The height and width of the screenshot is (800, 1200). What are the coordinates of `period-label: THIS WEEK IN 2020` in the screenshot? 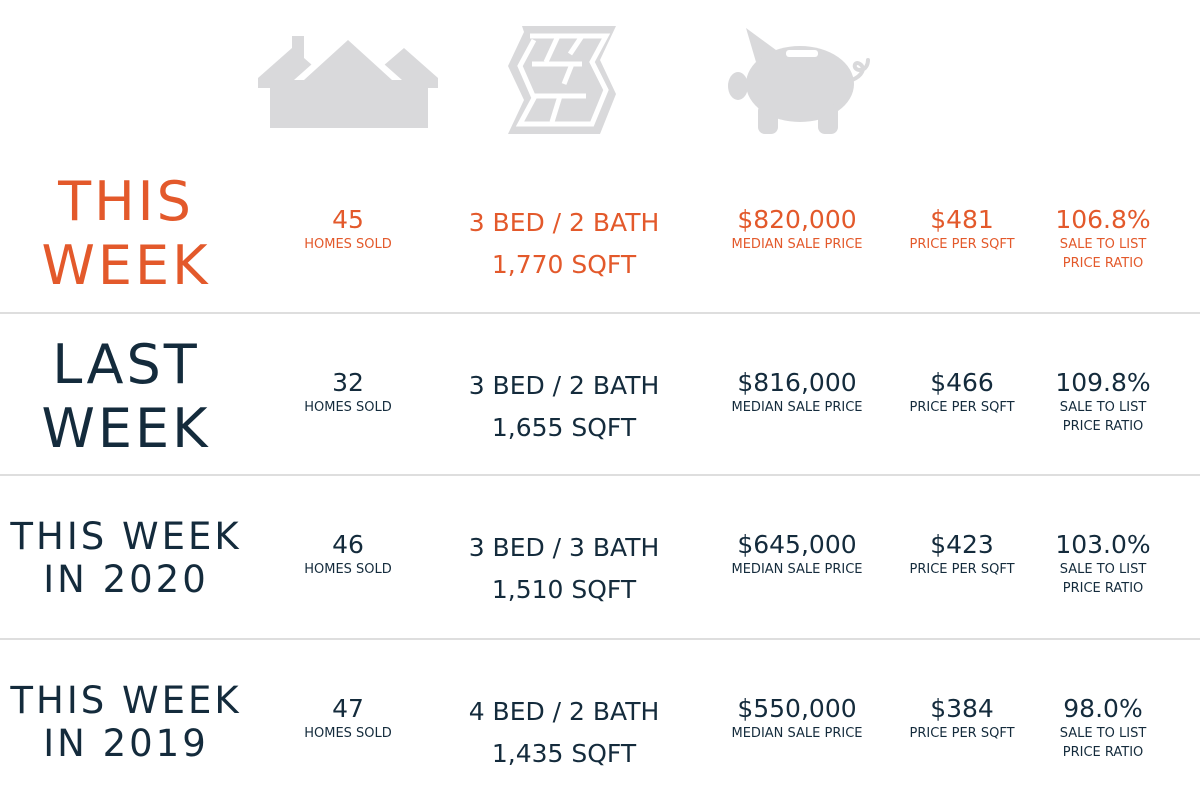 It's located at (126, 558).